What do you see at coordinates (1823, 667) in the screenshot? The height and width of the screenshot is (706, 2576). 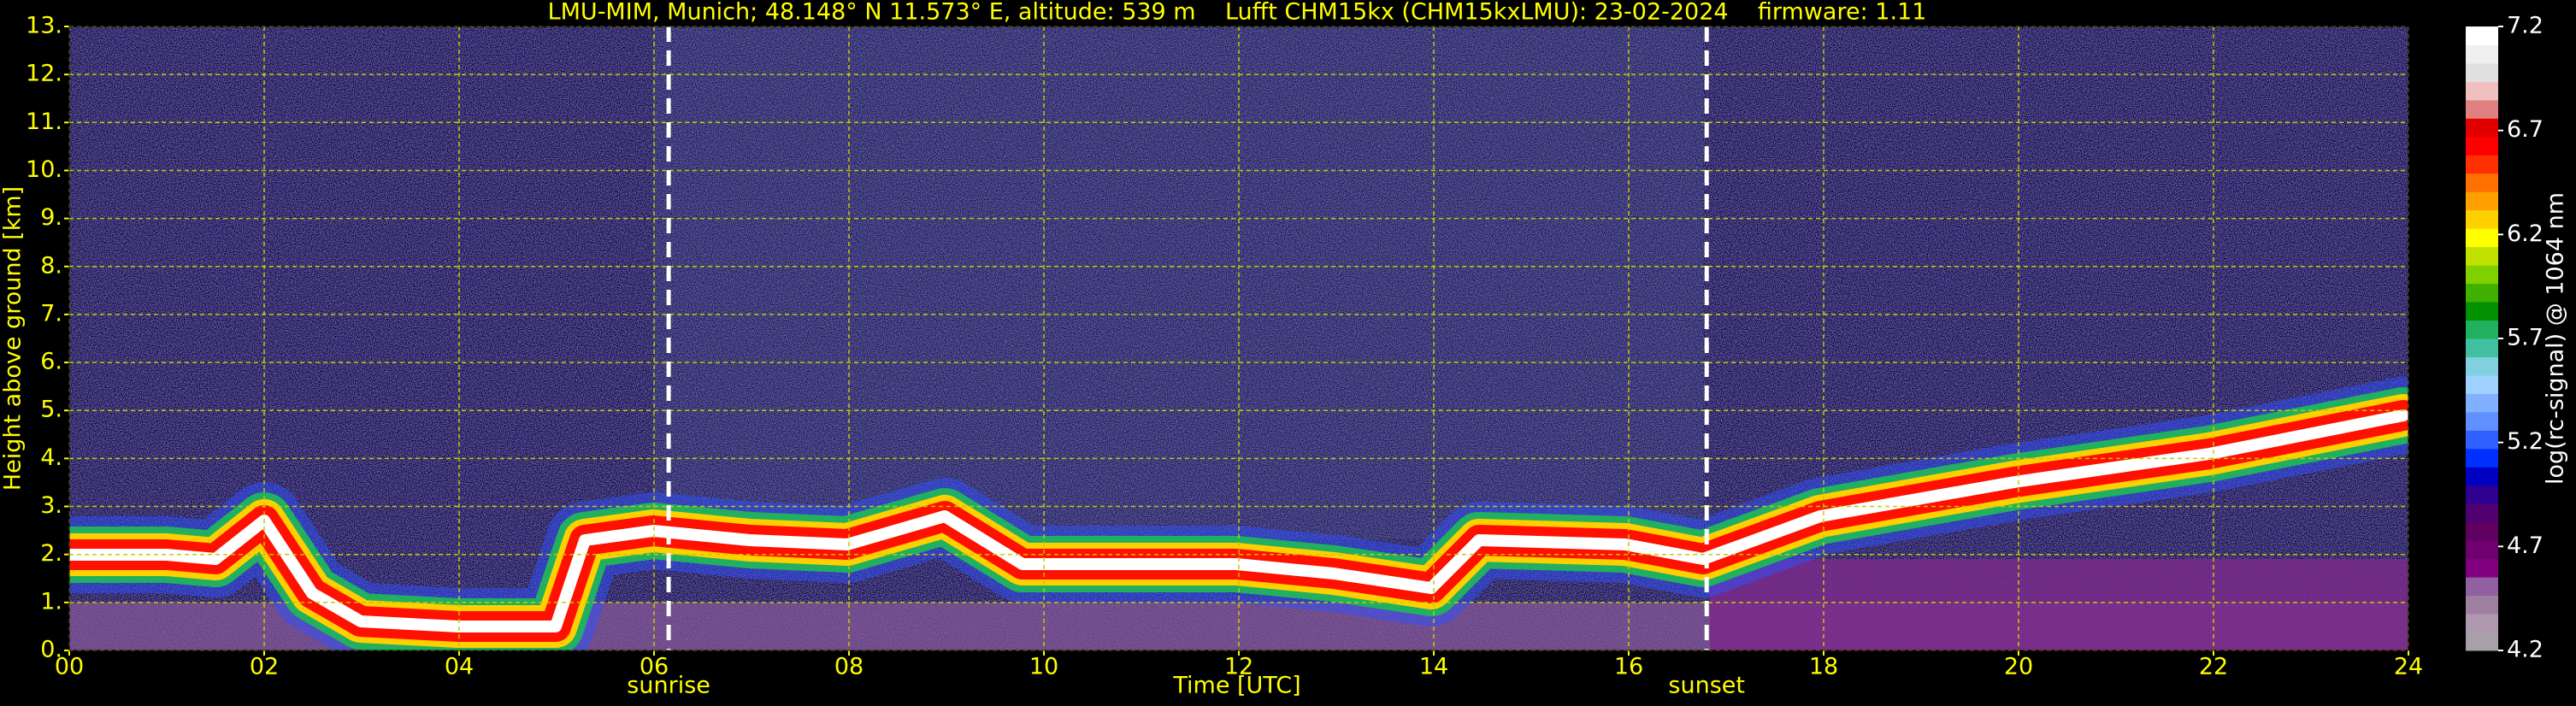 I see `x-tick-label: 18` at bounding box center [1823, 667].